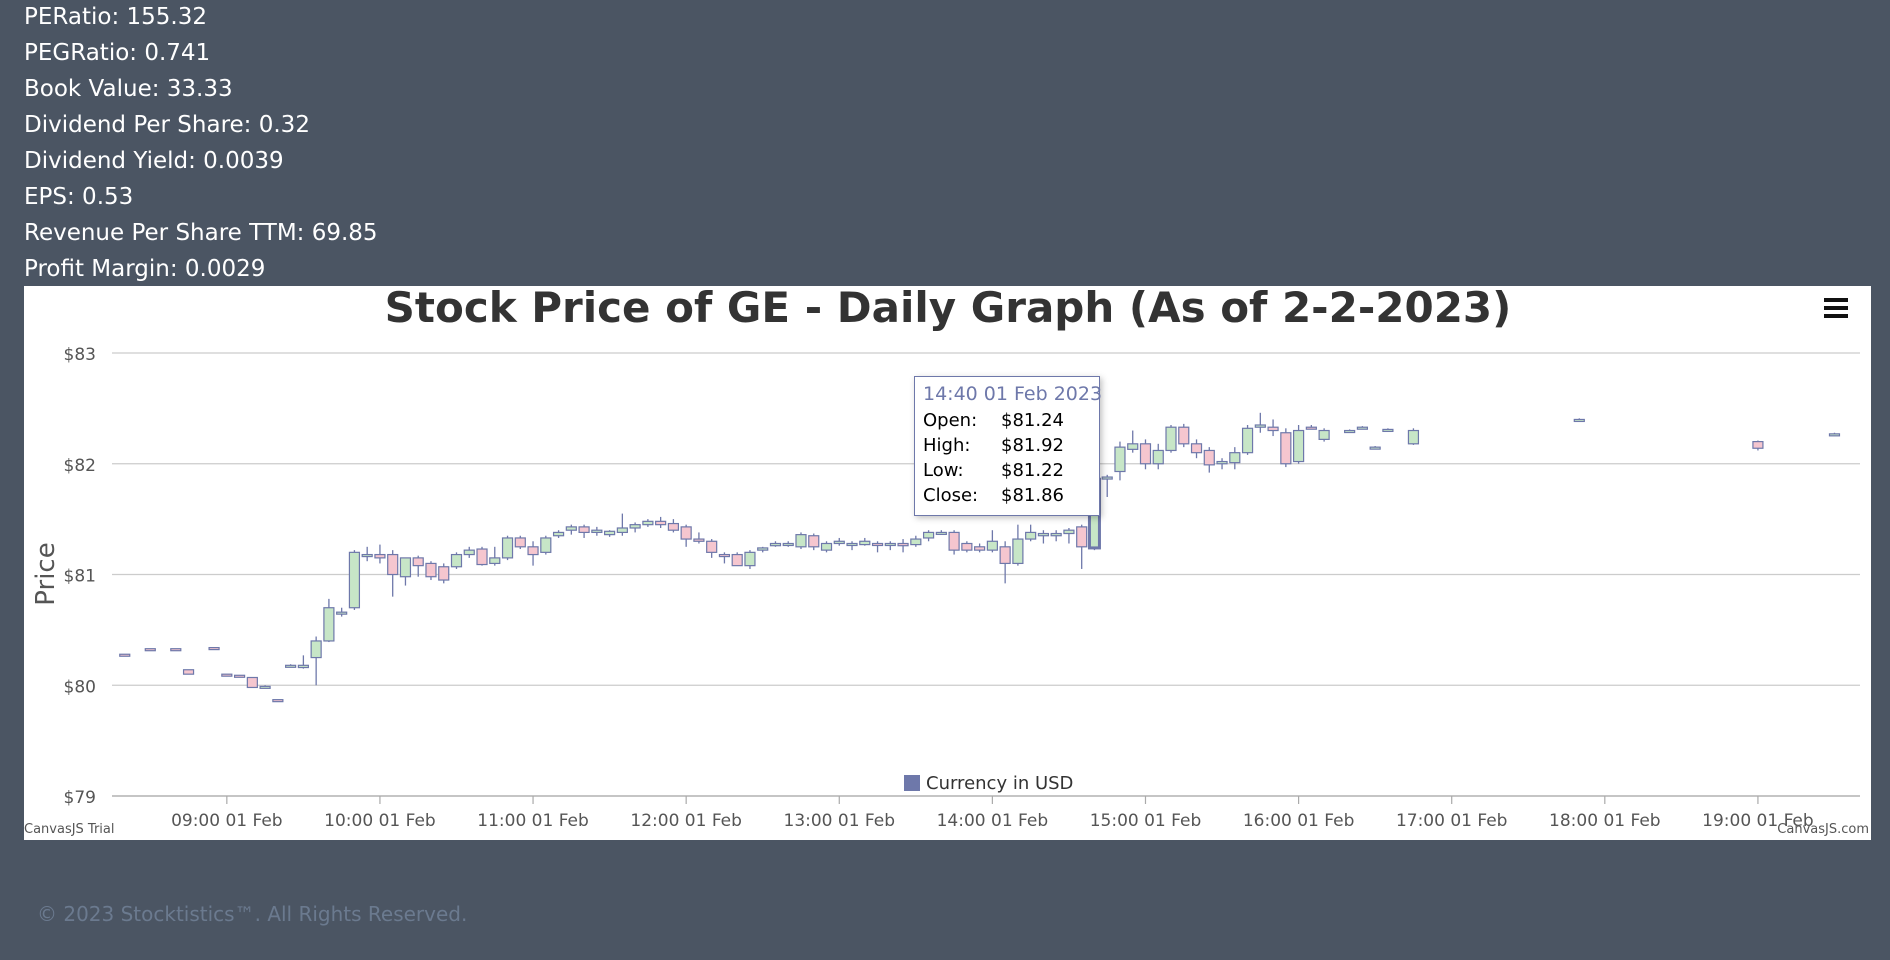 Image resolution: width=1890 pixels, height=960 pixels. What do you see at coordinates (1823, 829) in the screenshot?
I see `credit-right: CanvasJS.com` at bounding box center [1823, 829].